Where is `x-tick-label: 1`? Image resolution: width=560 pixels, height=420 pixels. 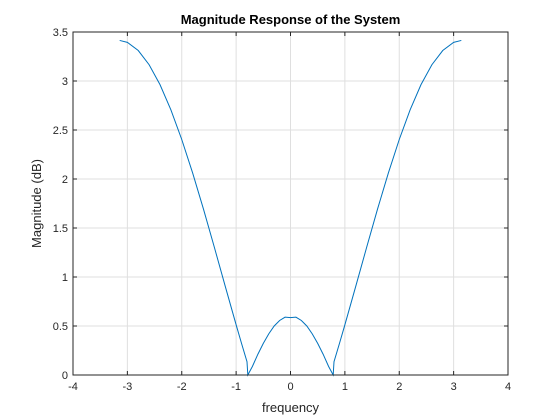 x-tick-label: 1 is located at coordinates (345, 387).